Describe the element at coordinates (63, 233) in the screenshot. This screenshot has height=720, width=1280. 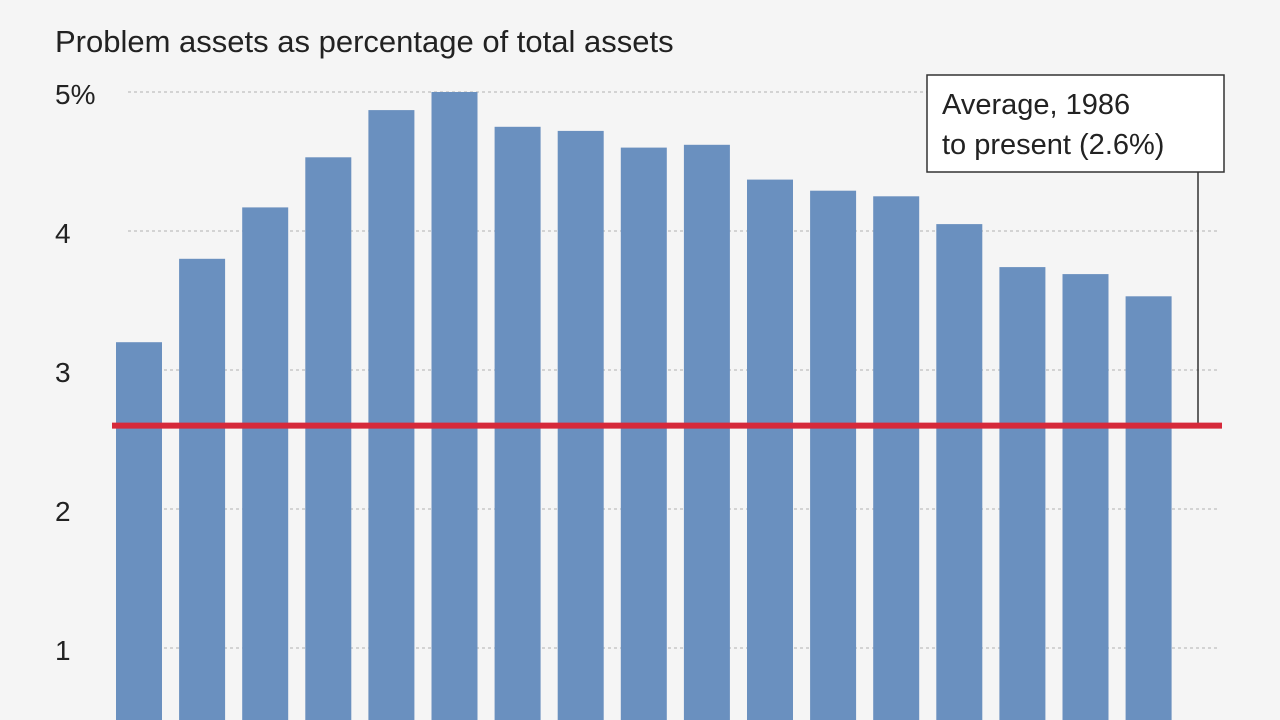
I see `y-tick-label: 4` at that location.